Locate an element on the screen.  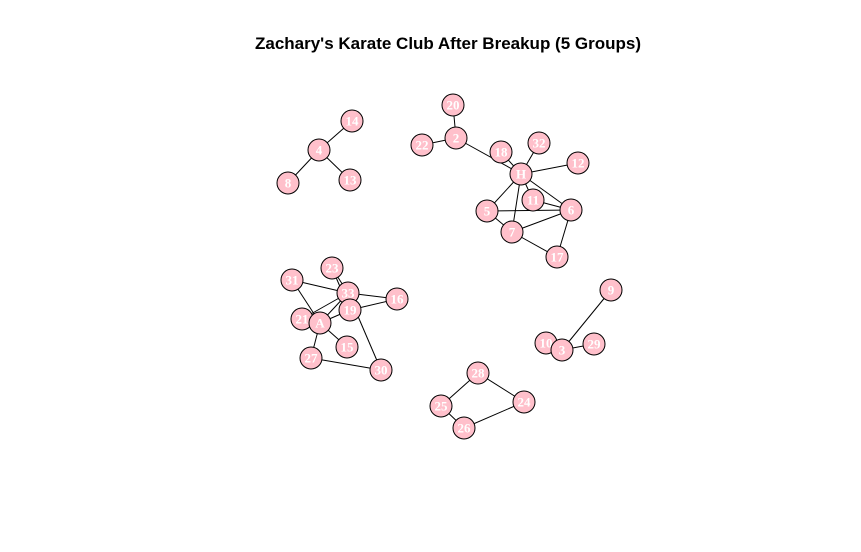
node-24: 24 is located at coordinates (524, 402).